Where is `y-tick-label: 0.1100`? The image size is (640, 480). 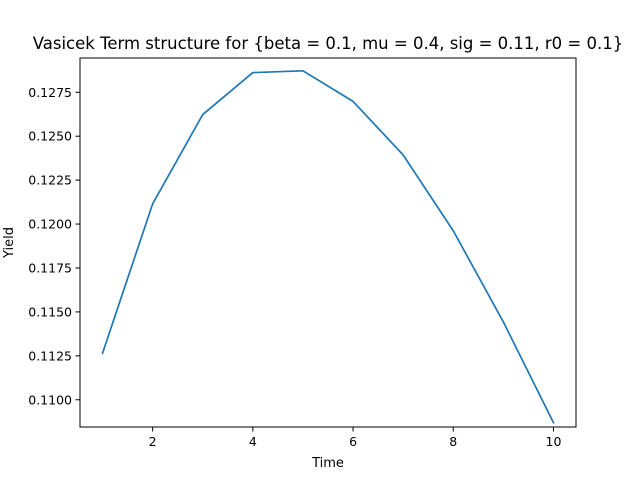 y-tick-label: 0.1100 is located at coordinates (50, 399).